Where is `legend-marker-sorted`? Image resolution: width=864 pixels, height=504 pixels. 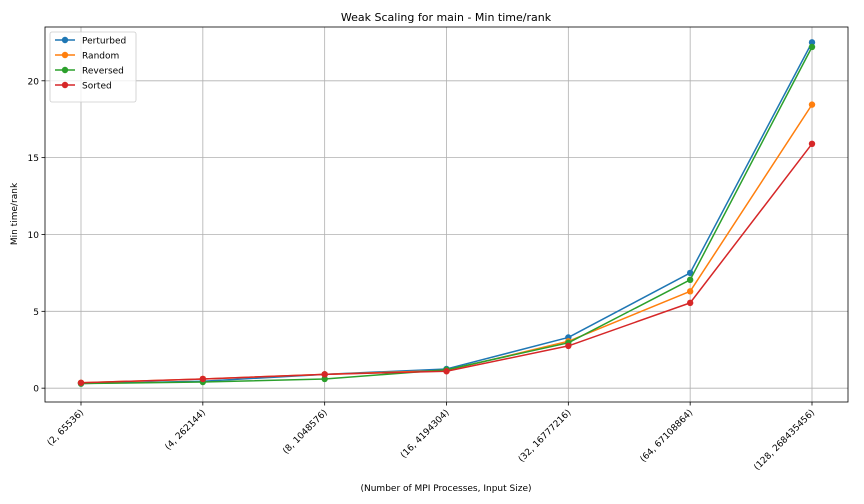
legend-marker-sorted is located at coordinates (65, 85).